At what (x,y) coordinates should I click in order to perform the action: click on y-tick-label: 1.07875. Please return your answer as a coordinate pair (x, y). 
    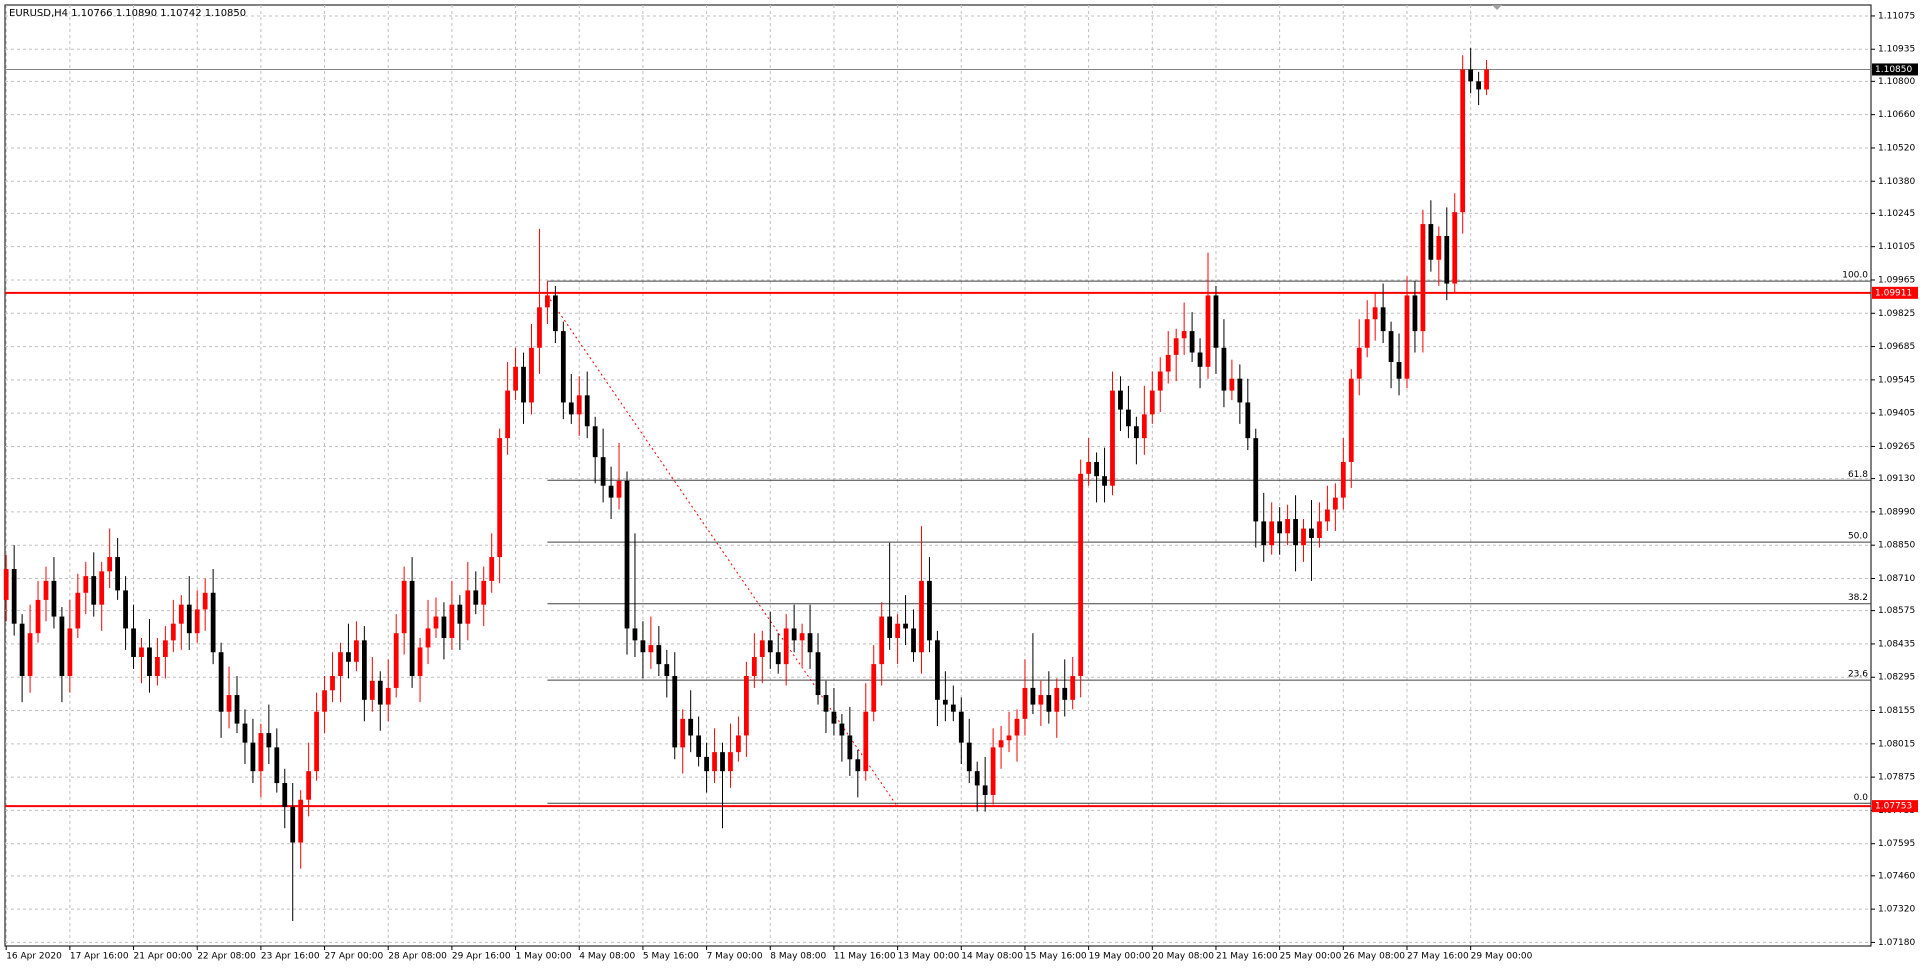
    Looking at the image, I should click on (1896, 778).